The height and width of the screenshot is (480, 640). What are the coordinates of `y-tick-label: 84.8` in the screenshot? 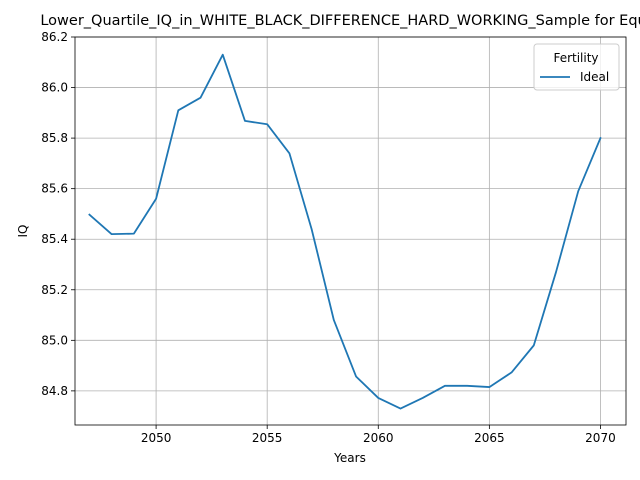 It's located at (54, 391).